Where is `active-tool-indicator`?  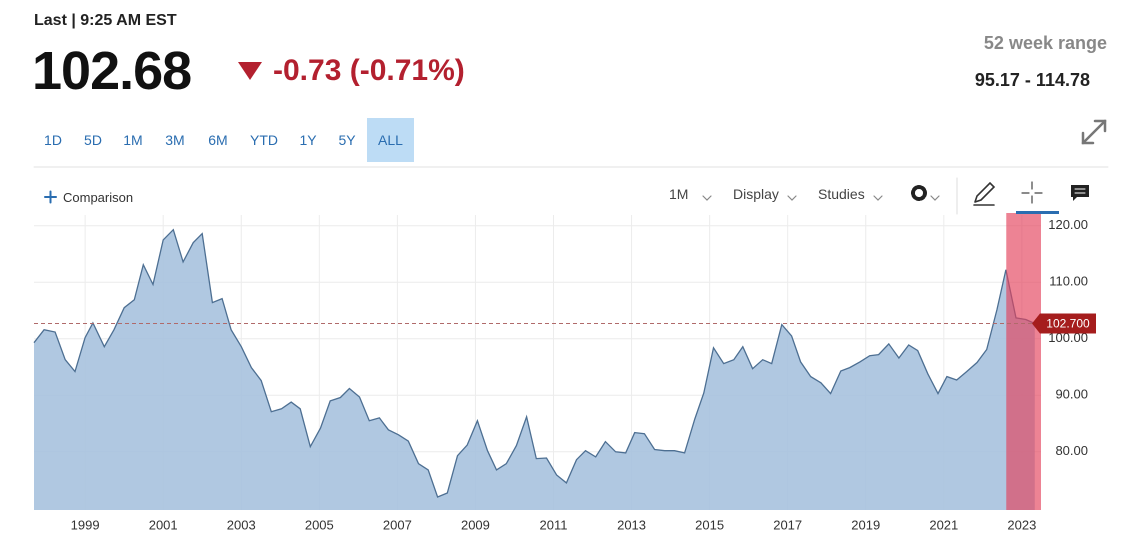 active-tool-indicator is located at coordinates (1037, 212).